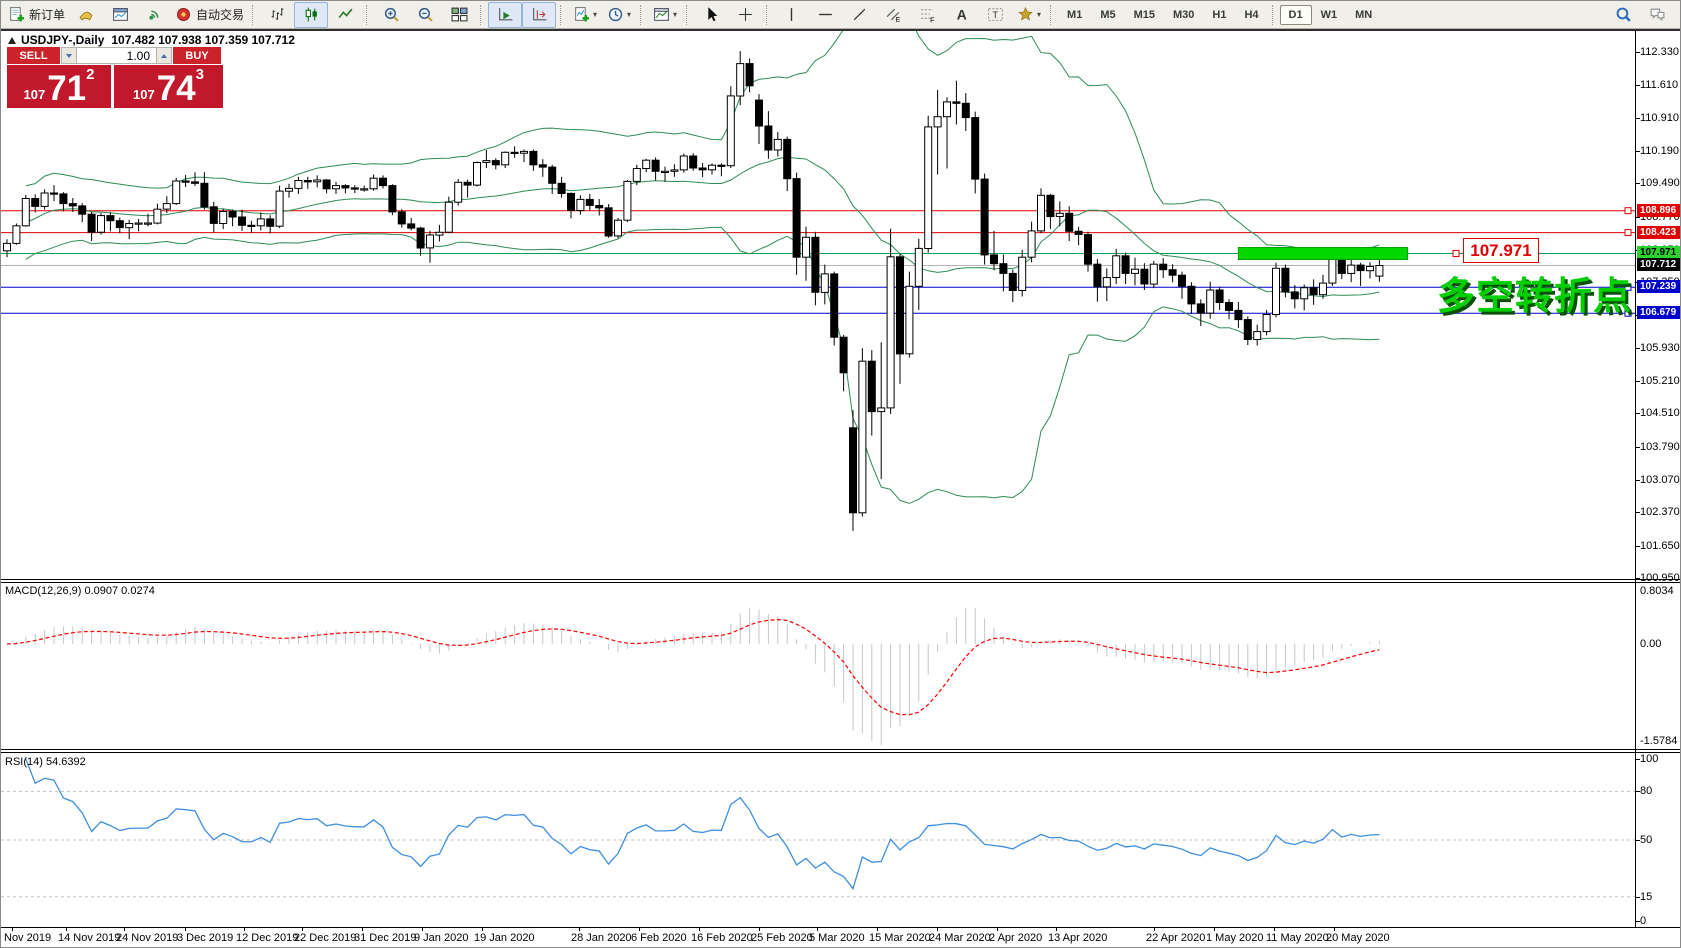 The width and height of the screenshot is (1681, 948). I want to click on timeframe-d1-button: D1, so click(1295, 14).